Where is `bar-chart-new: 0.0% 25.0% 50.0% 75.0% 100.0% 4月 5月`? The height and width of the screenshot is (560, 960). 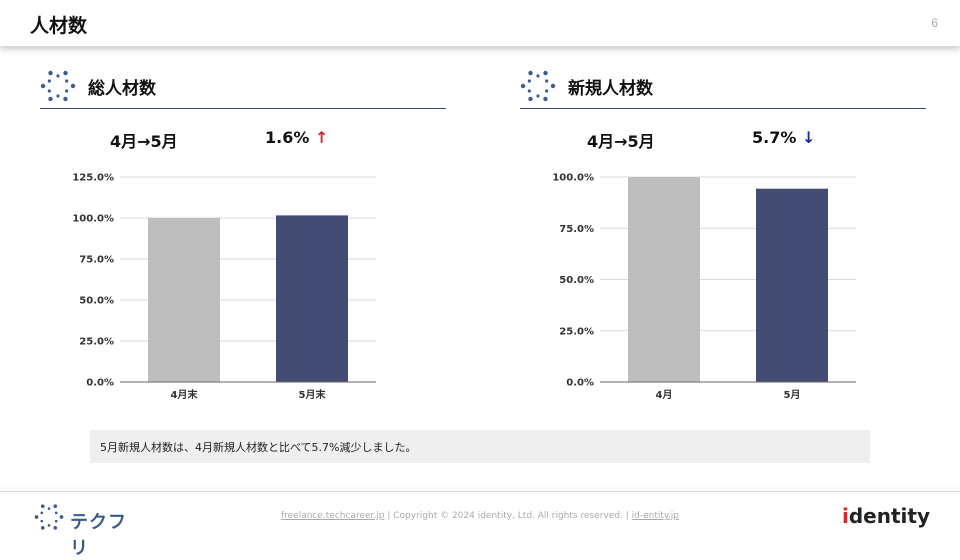 bar-chart-new: 0.0% 25.0% 50.0% 75.0% 100.0% 4月 5月 is located at coordinates (704, 287).